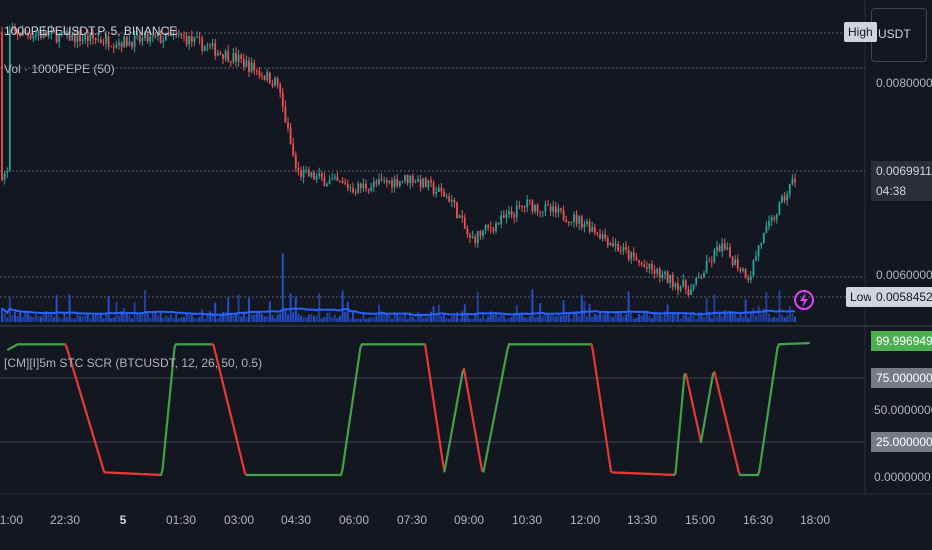 Image resolution: width=932 pixels, height=550 pixels. What do you see at coordinates (59, 69) in the screenshot?
I see `volume-label: Vol · 1000PEPE (50)` at bounding box center [59, 69].